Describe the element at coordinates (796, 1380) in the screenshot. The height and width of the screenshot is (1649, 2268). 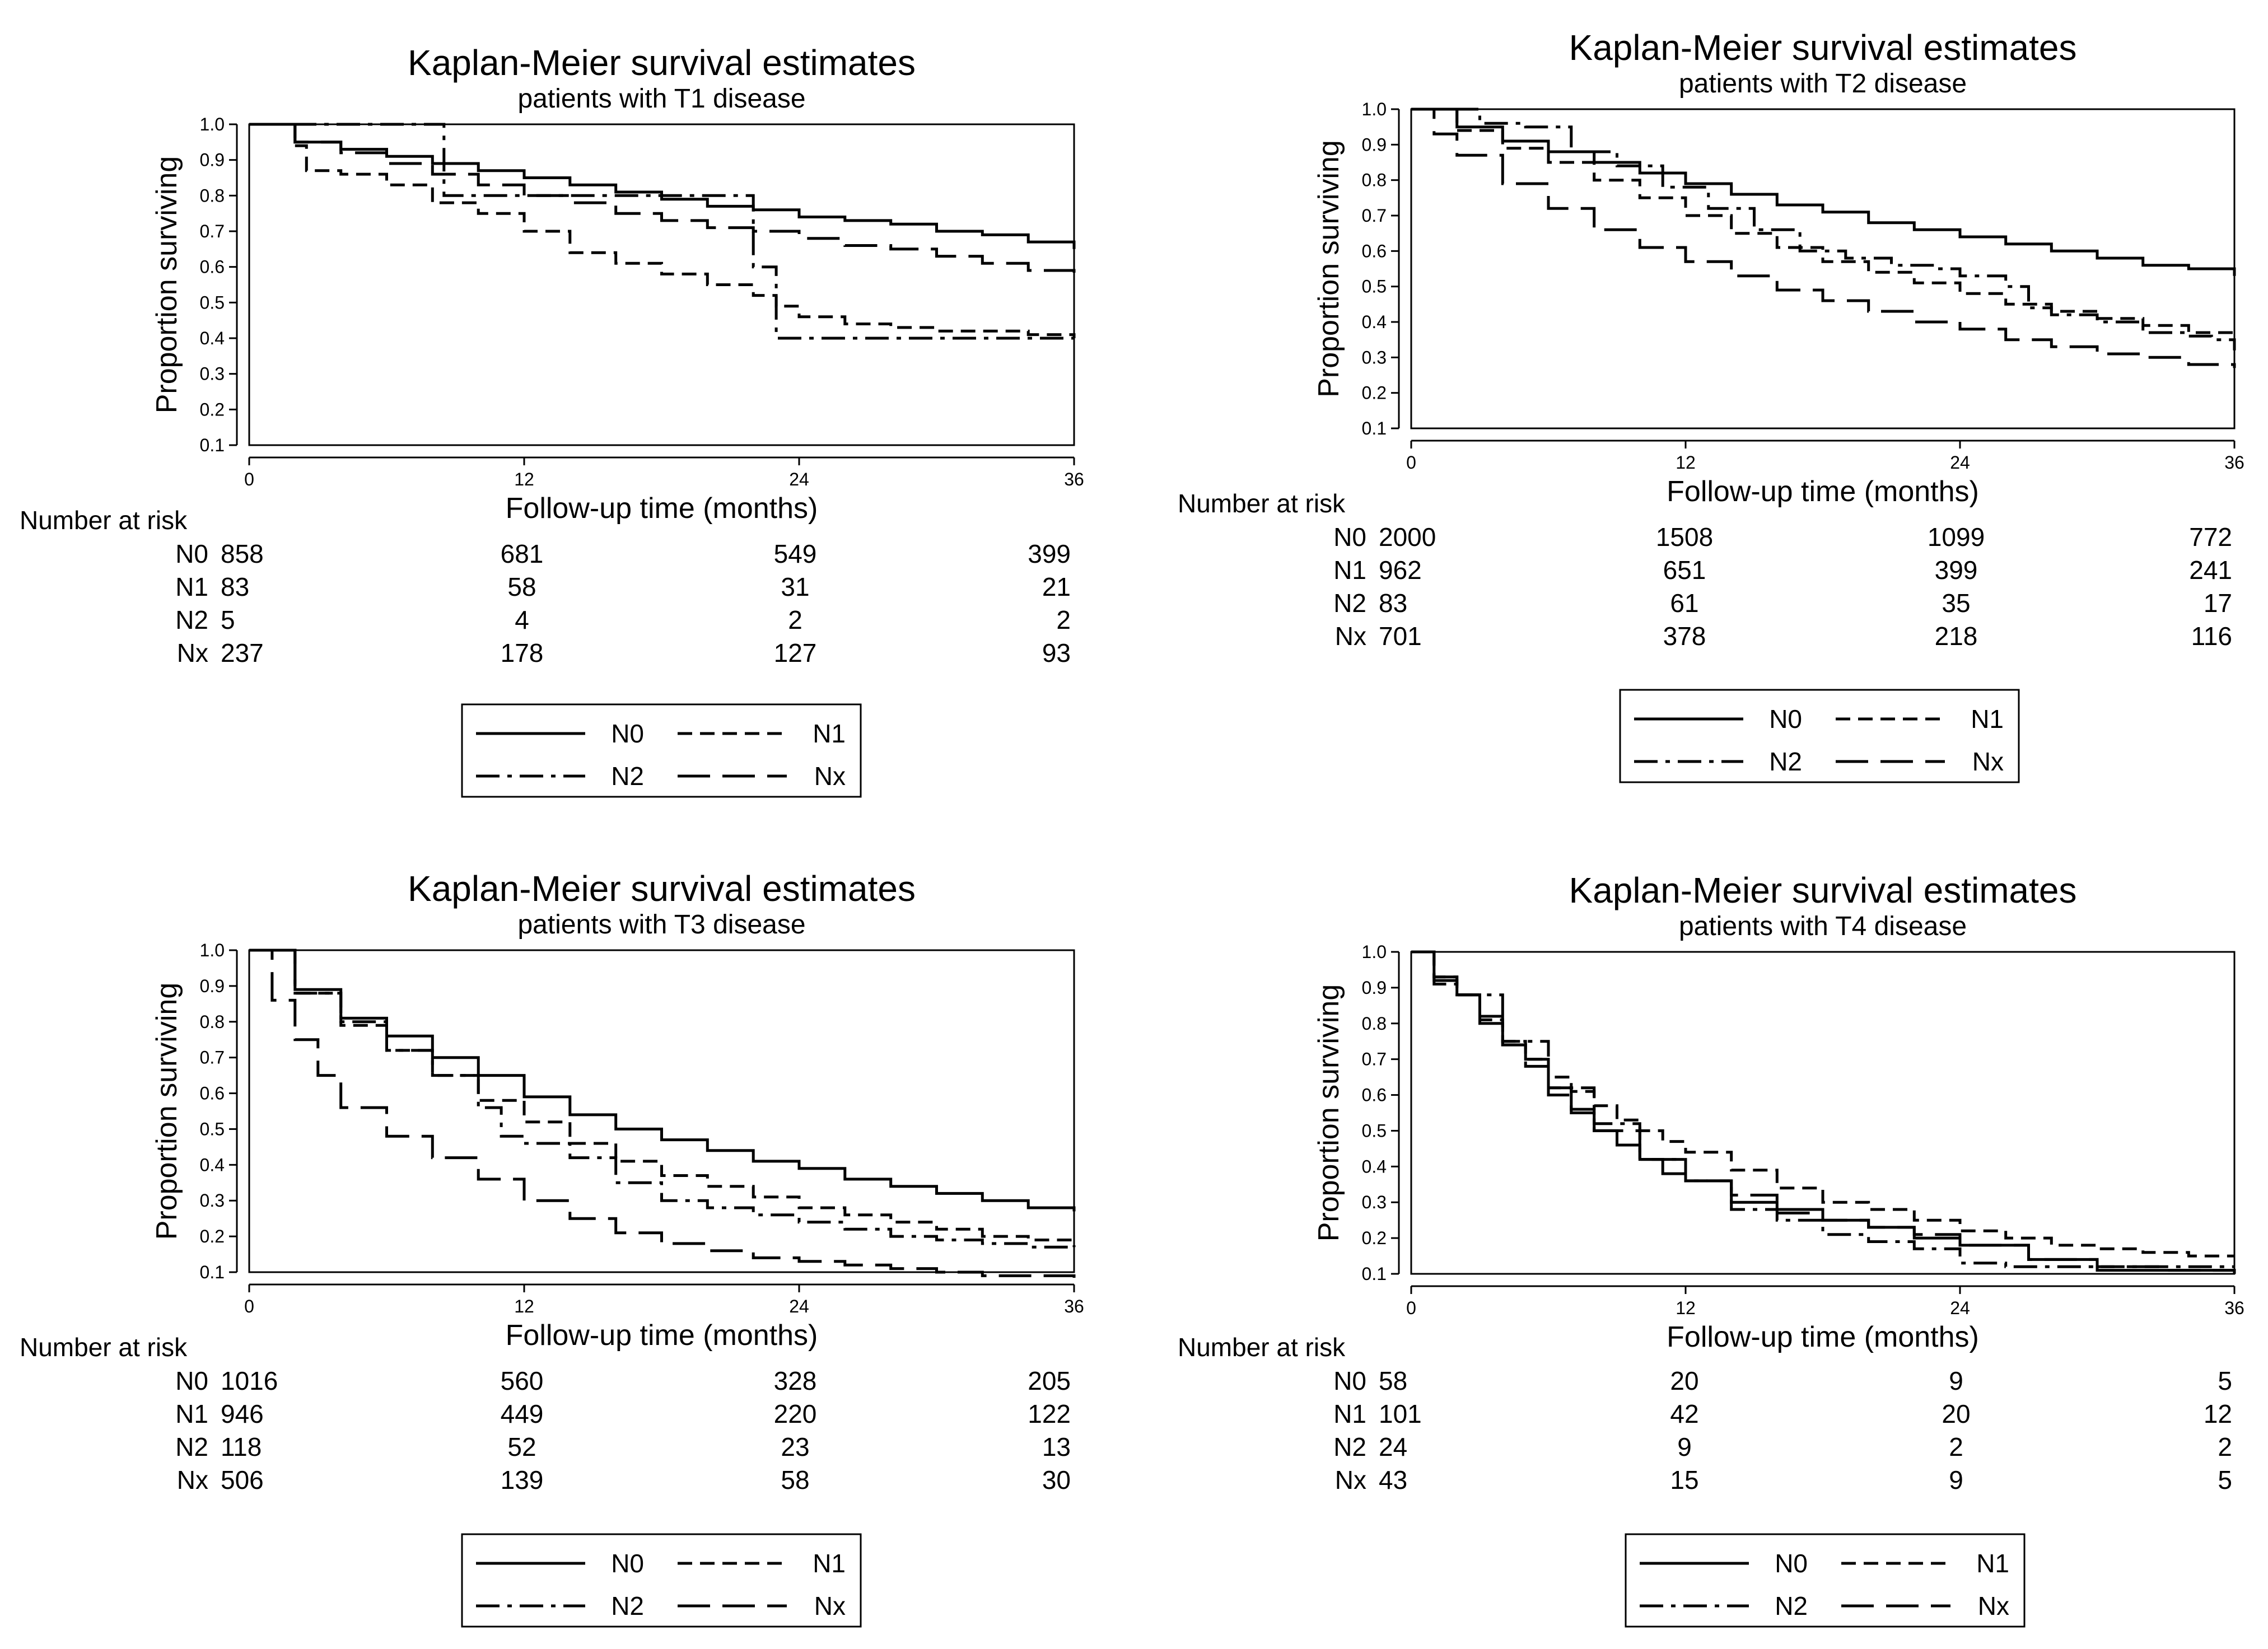
I see `risk-value: 328` at that location.